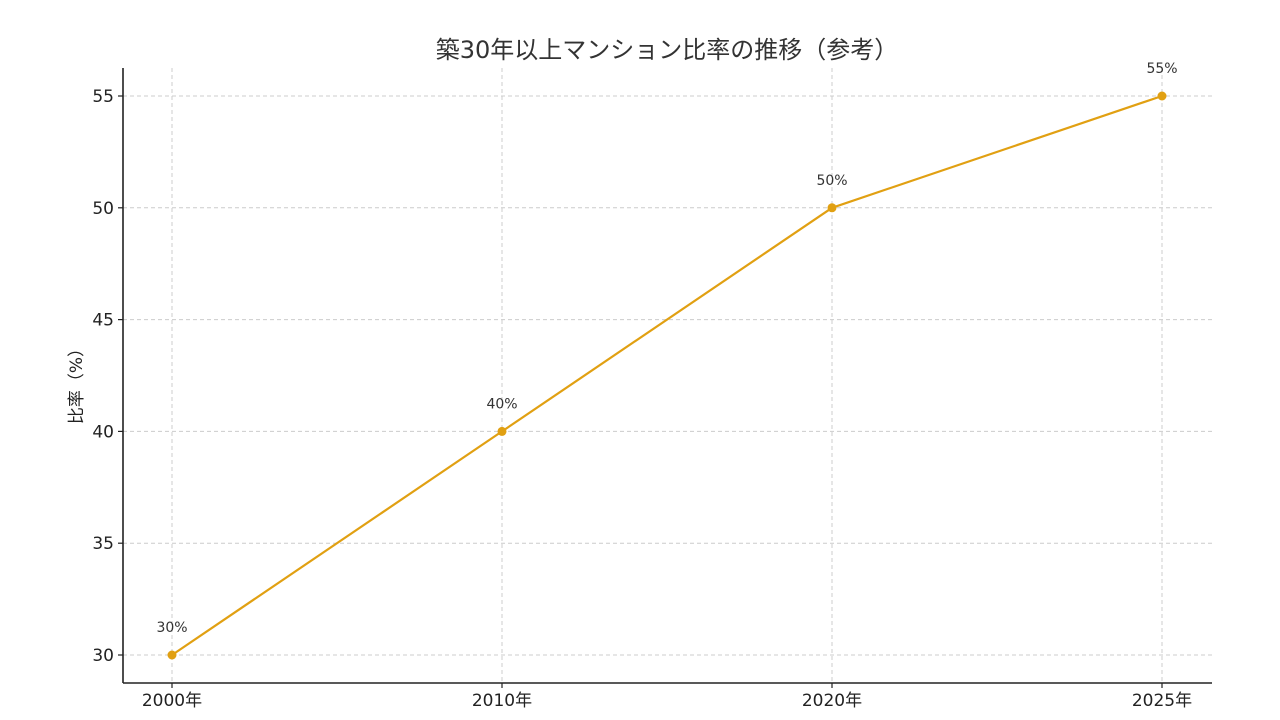  Describe the element at coordinates (103, 544) in the screenshot. I see `y-tick-label: 35` at that location.